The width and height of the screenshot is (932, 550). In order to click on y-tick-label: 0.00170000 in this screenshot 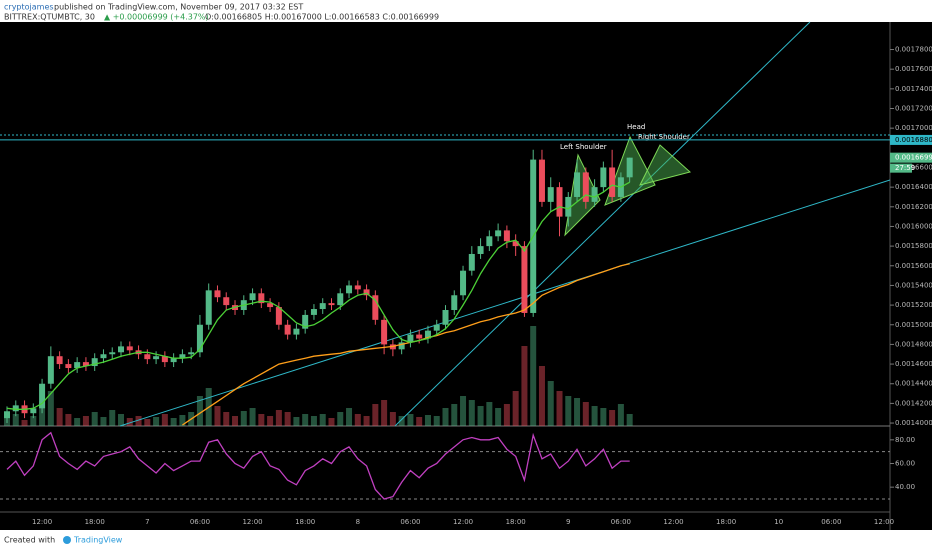, I will do `click(913, 128)`.